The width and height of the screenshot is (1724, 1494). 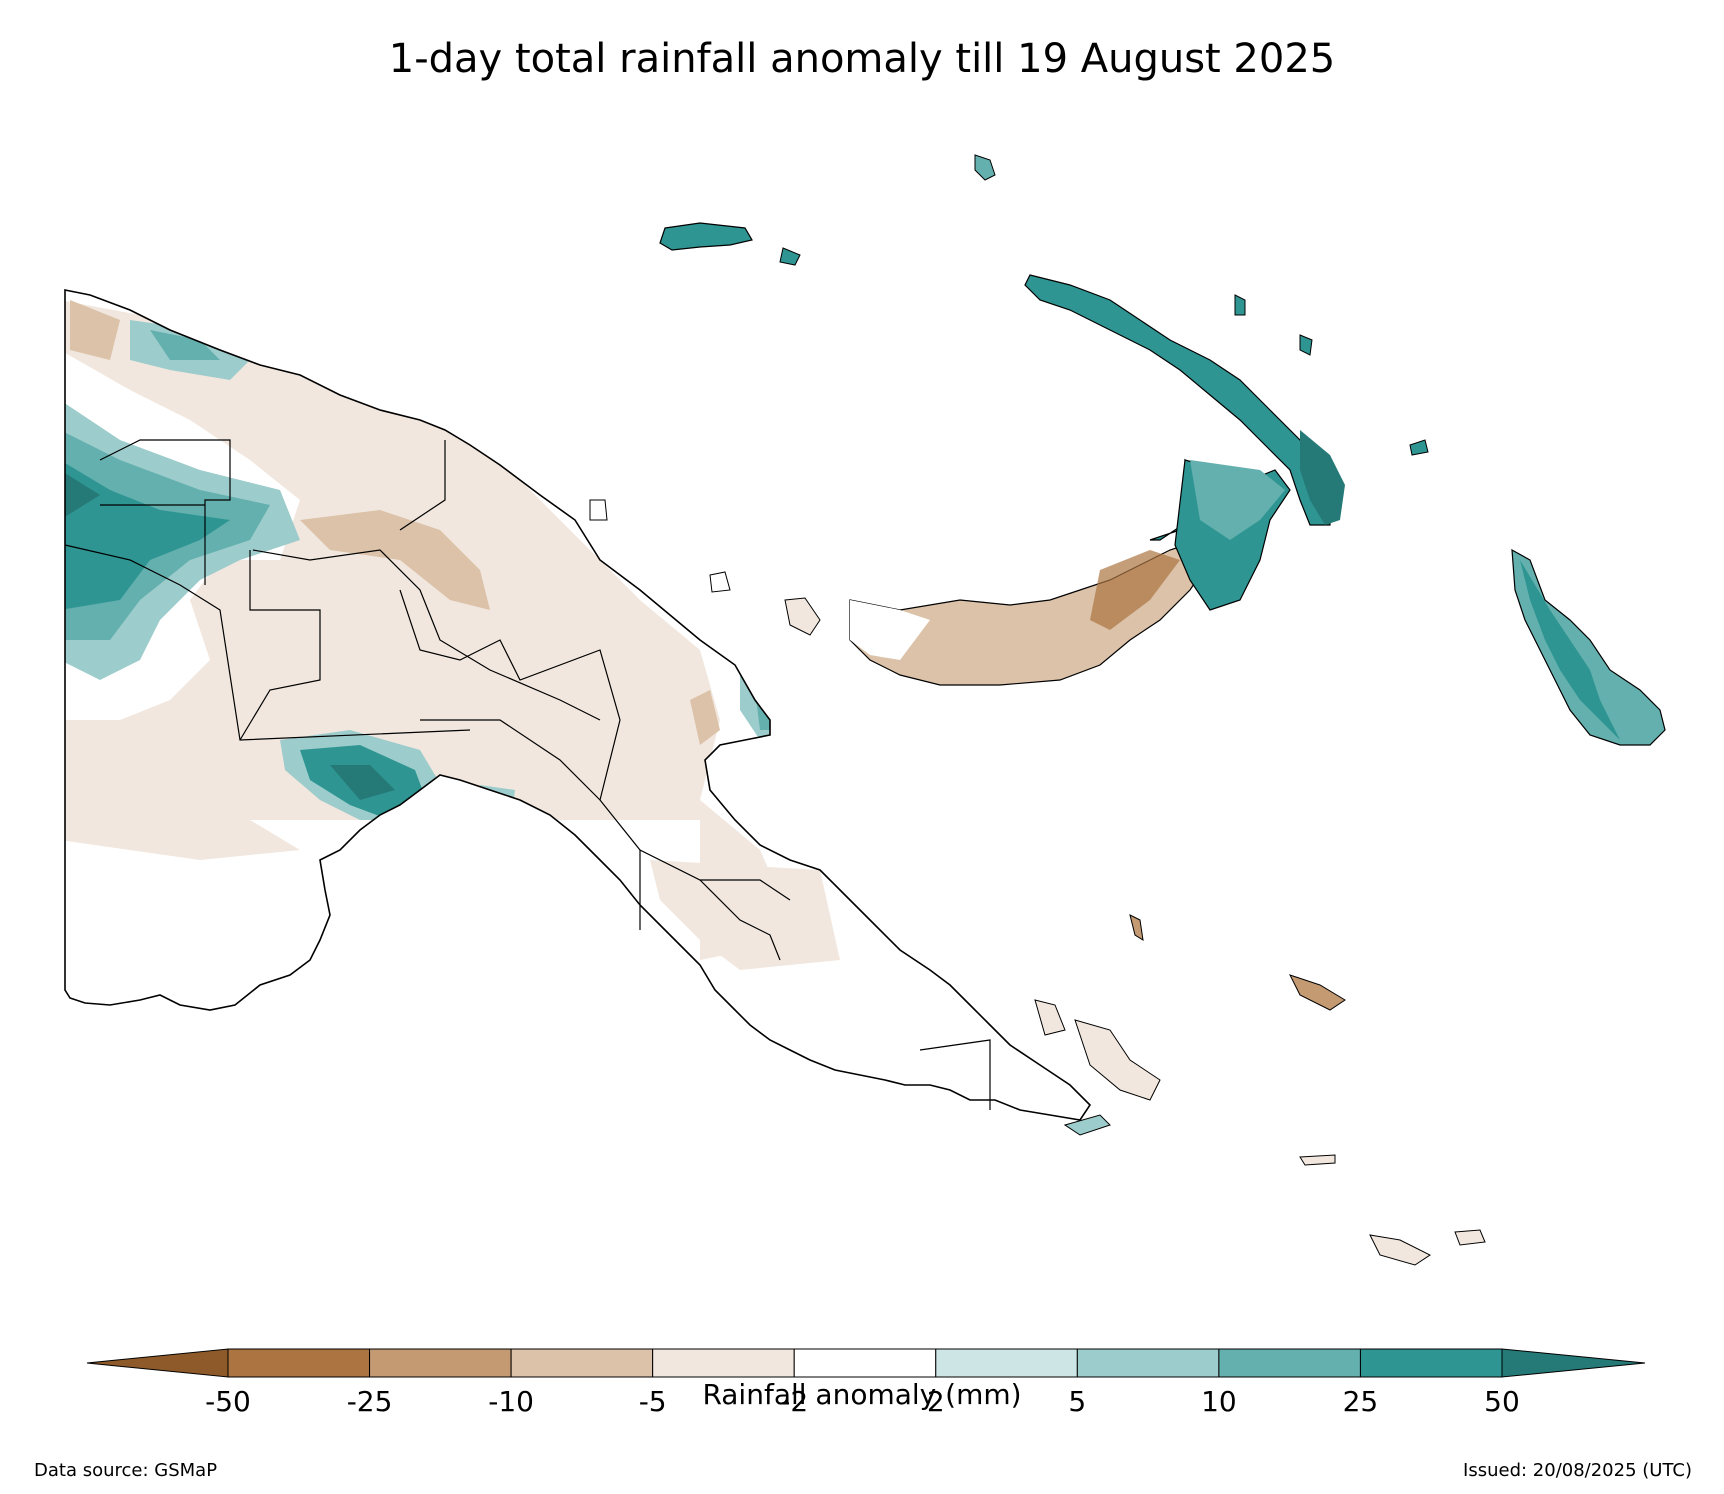 I want to click on colorbar-tick-label: 10, so click(x=1219, y=1401).